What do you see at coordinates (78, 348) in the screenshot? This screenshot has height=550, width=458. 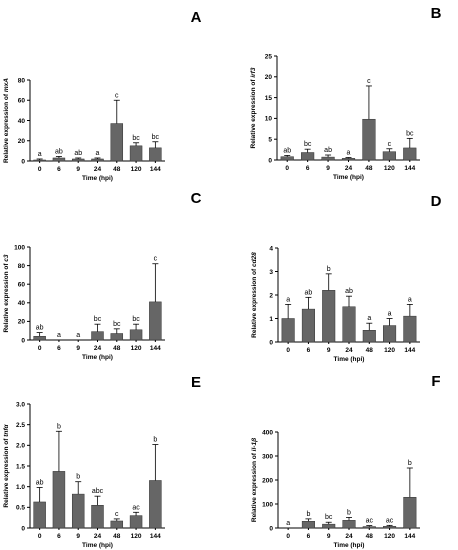 I see `x-tick-label-c: 9` at bounding box center [78, 348].